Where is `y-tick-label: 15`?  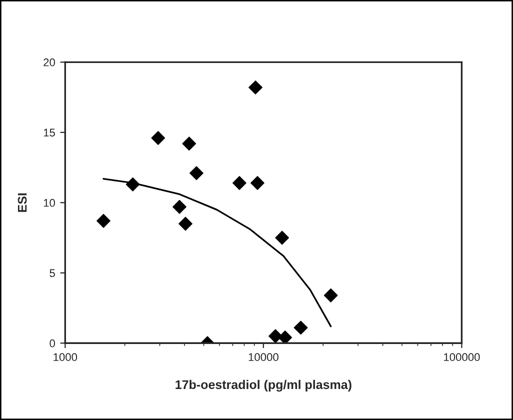 y-tick-label: 15 is located at coordinates (49, 132).